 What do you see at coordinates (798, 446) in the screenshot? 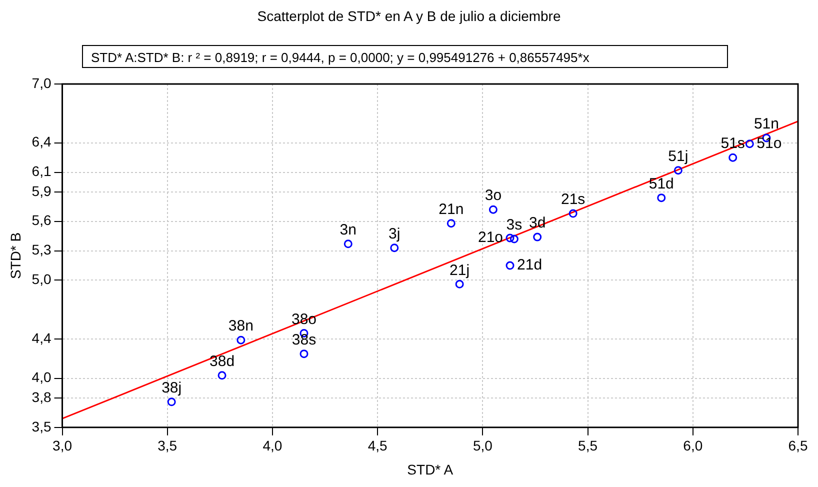
I see `x-tick-label: 6,5` at bounding box center [798, 446].